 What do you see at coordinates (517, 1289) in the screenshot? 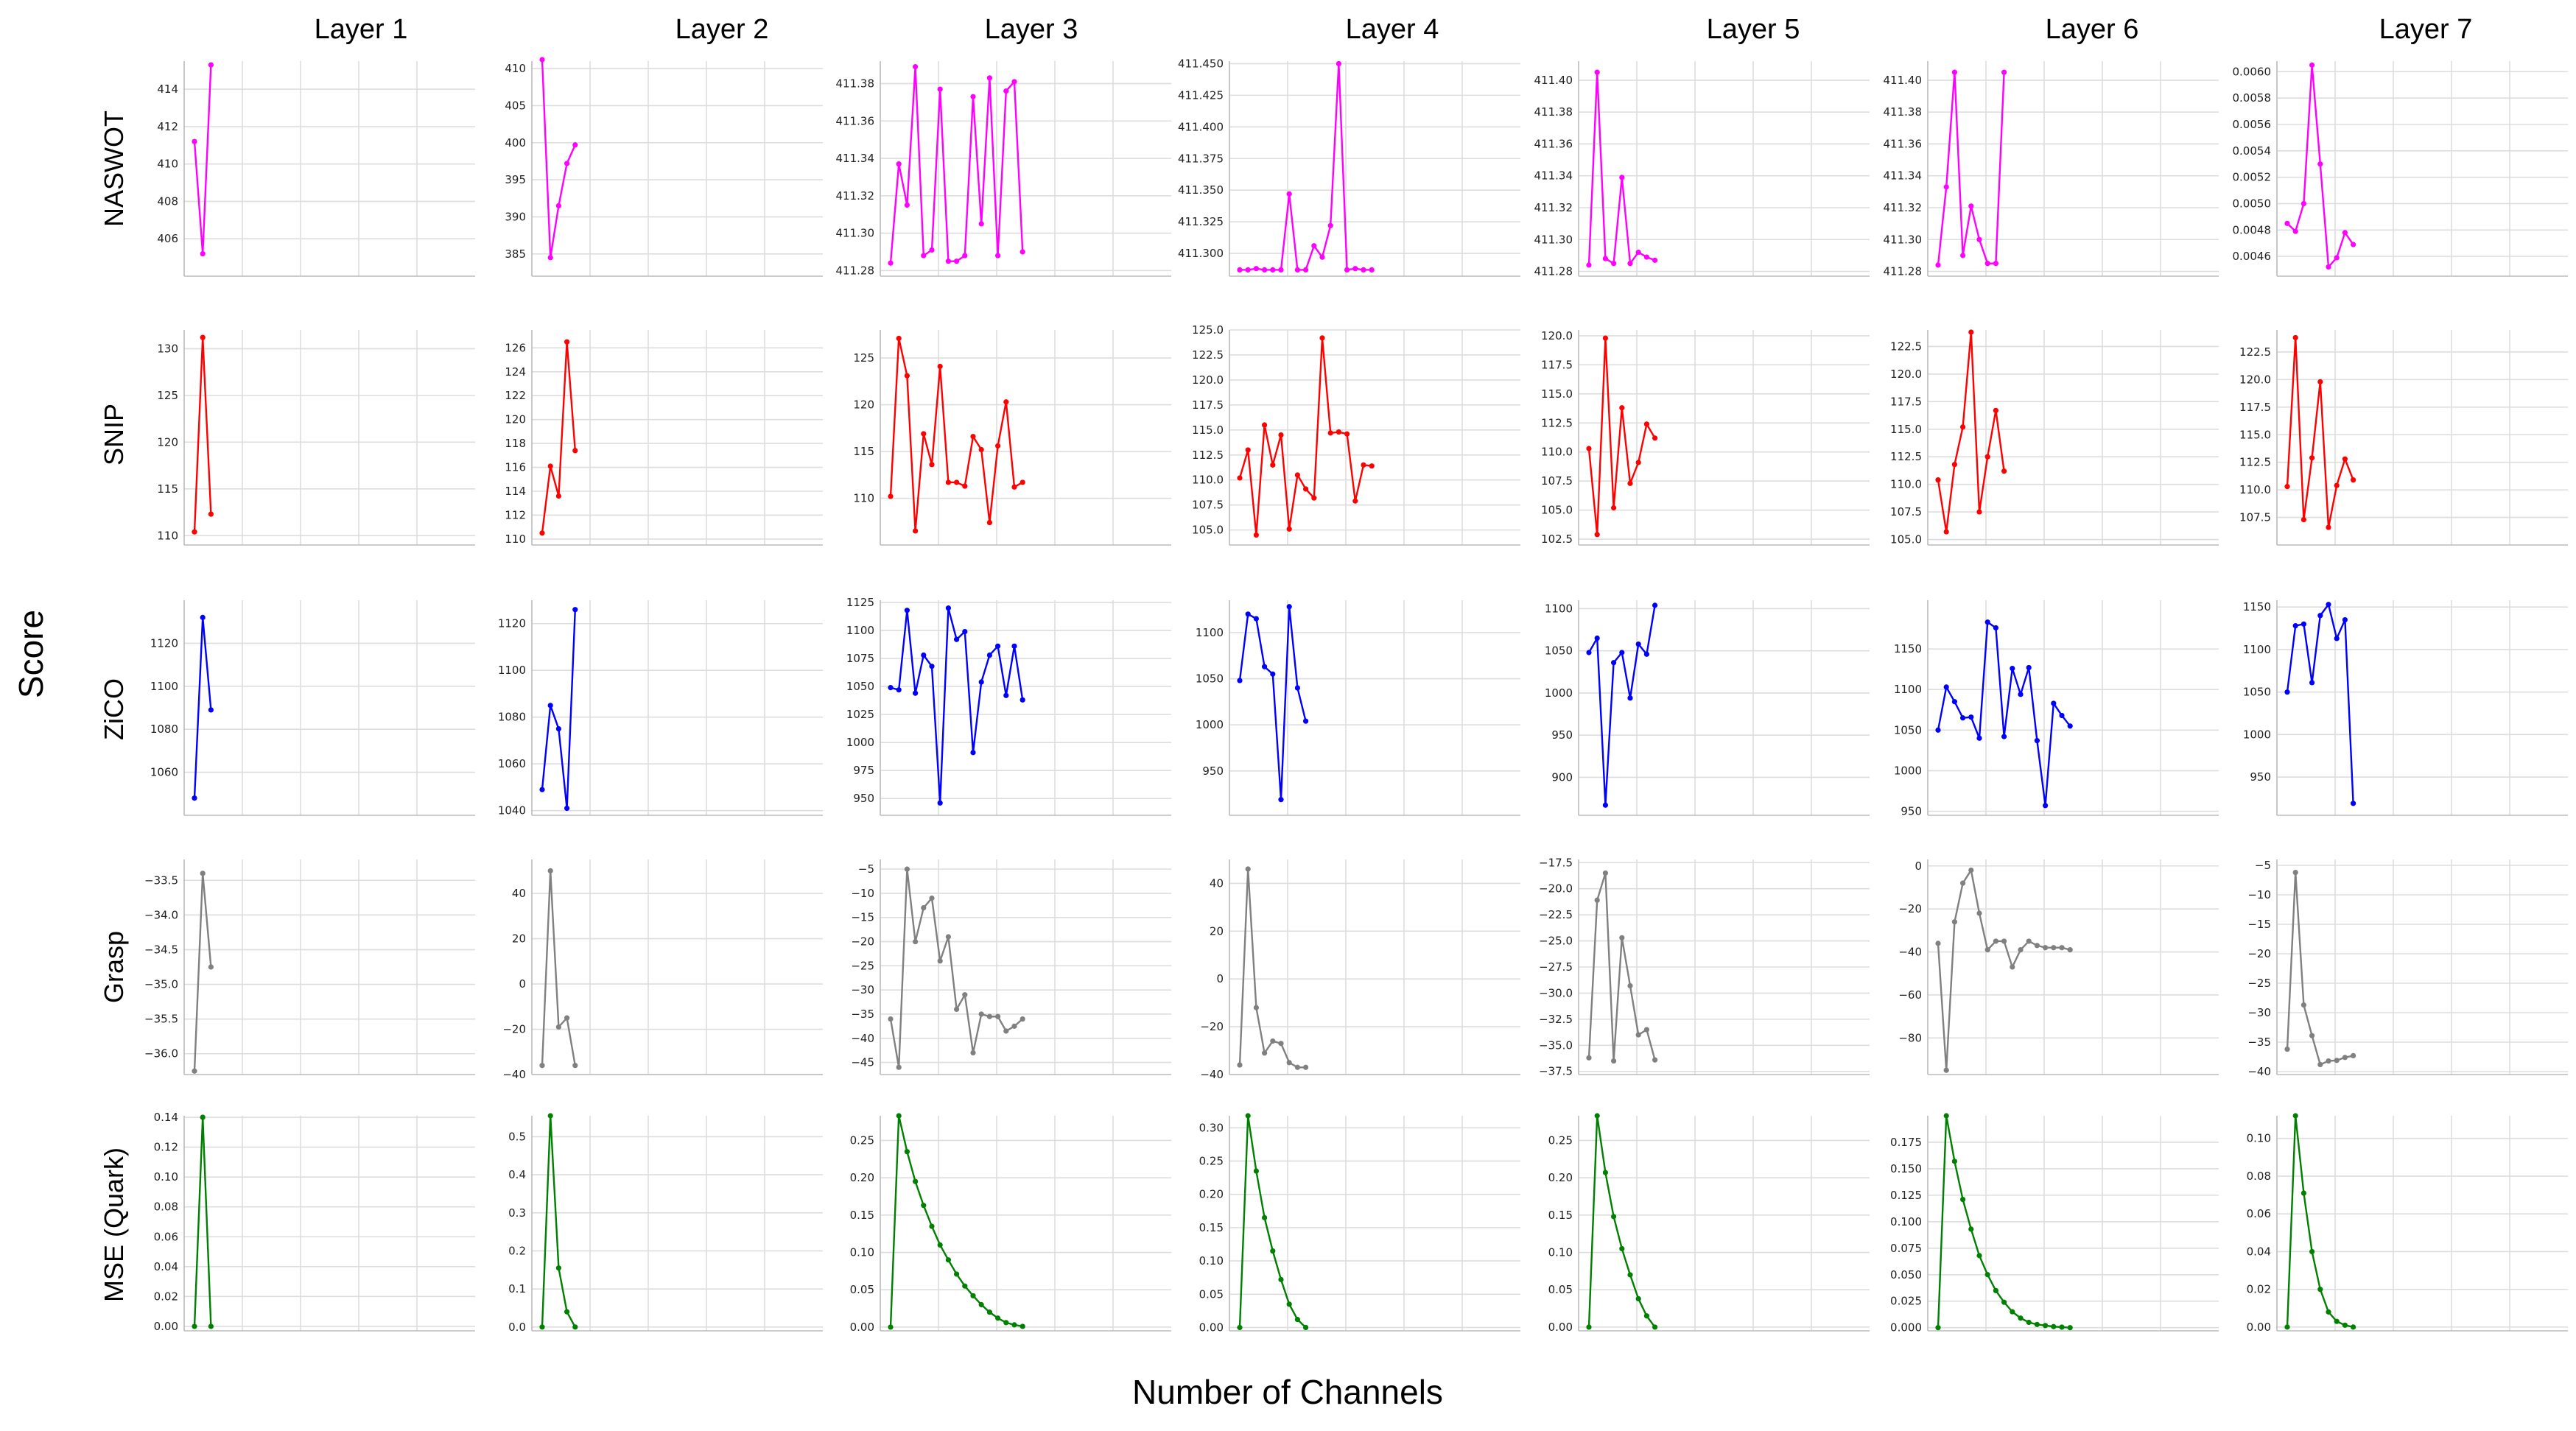
I see `y-tick-label: 0.1` at bounding box center [517, 1289].